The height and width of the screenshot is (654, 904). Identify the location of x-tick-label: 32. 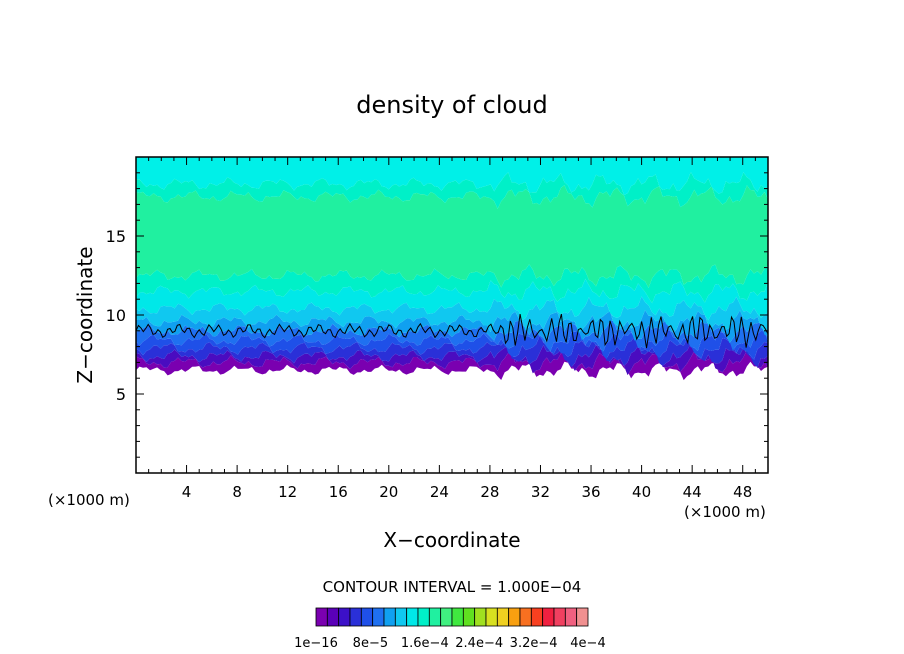
(540, 492).